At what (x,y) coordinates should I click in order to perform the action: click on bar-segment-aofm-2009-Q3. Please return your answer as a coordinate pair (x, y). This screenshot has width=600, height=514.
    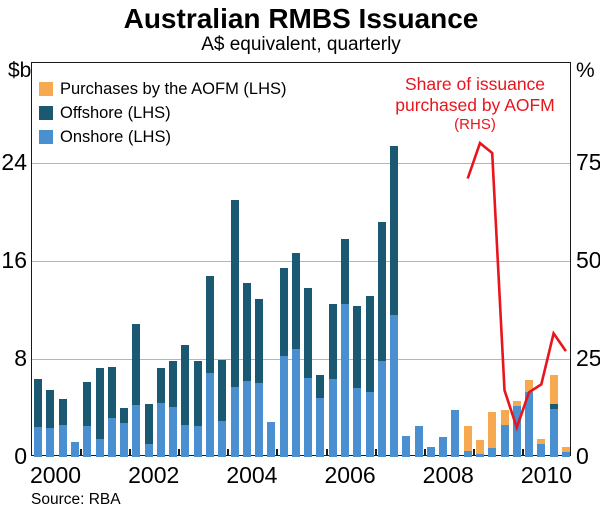
    Looking at the image, I should click on (504, 418).